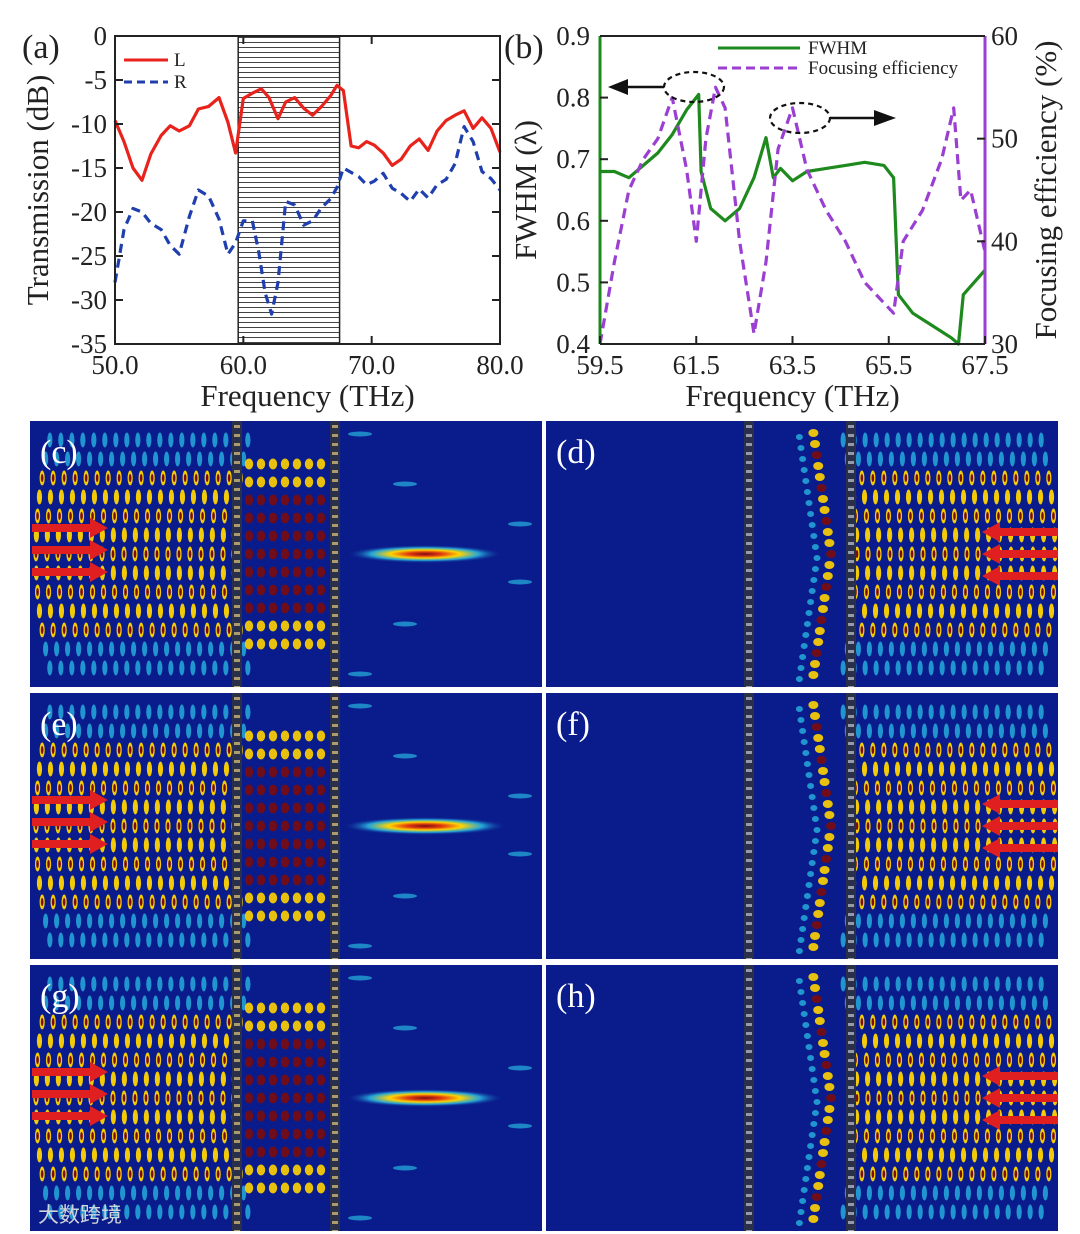 This screenshot has height=1234, width=1080. I want to click on legend-label: FWHM, so click(837, 48).